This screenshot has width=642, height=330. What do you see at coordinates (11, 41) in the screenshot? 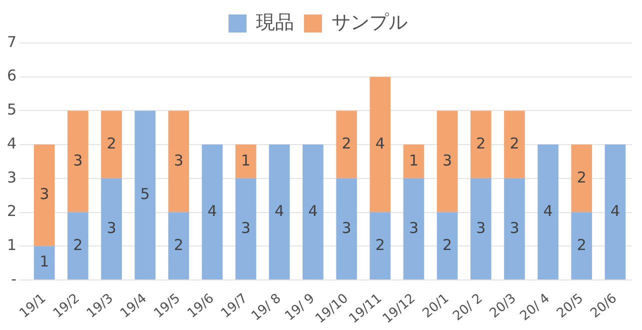
I see `y-tick-label: 7` at bounding box center [11, 41].